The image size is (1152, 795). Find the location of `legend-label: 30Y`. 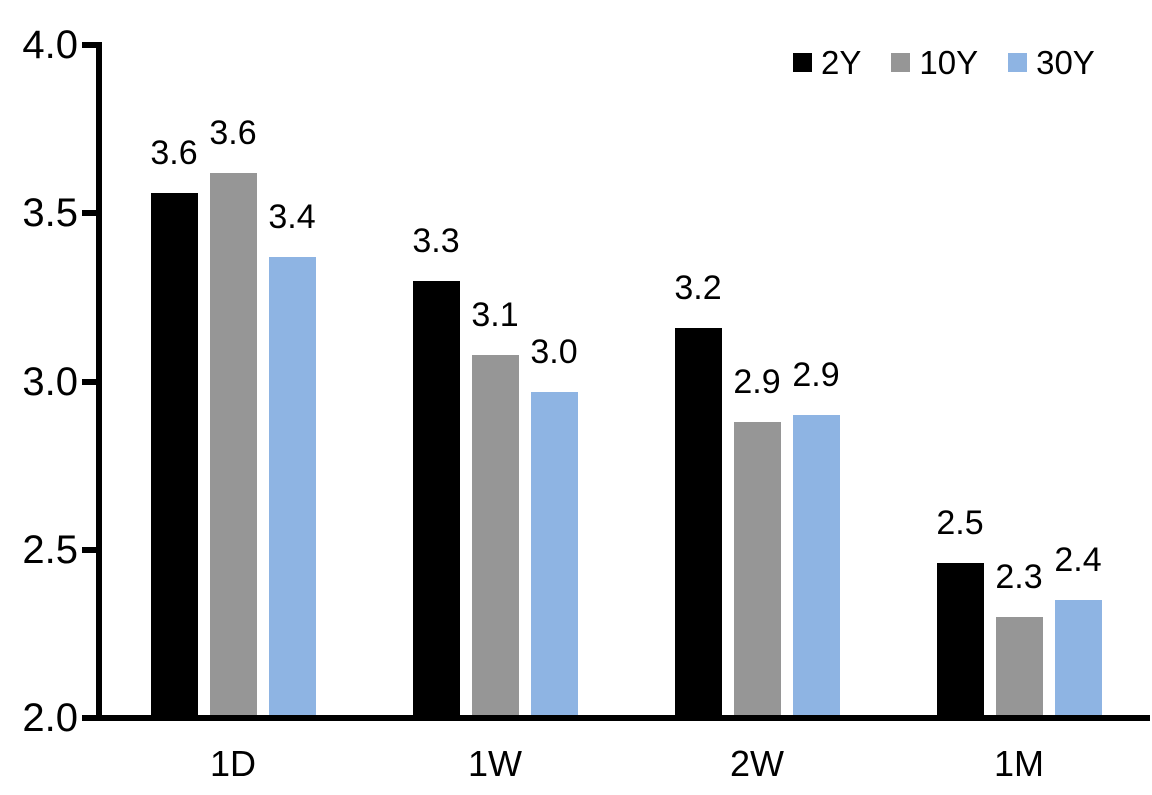

legend-label: 30Y is located at coordinates (1065, 62).